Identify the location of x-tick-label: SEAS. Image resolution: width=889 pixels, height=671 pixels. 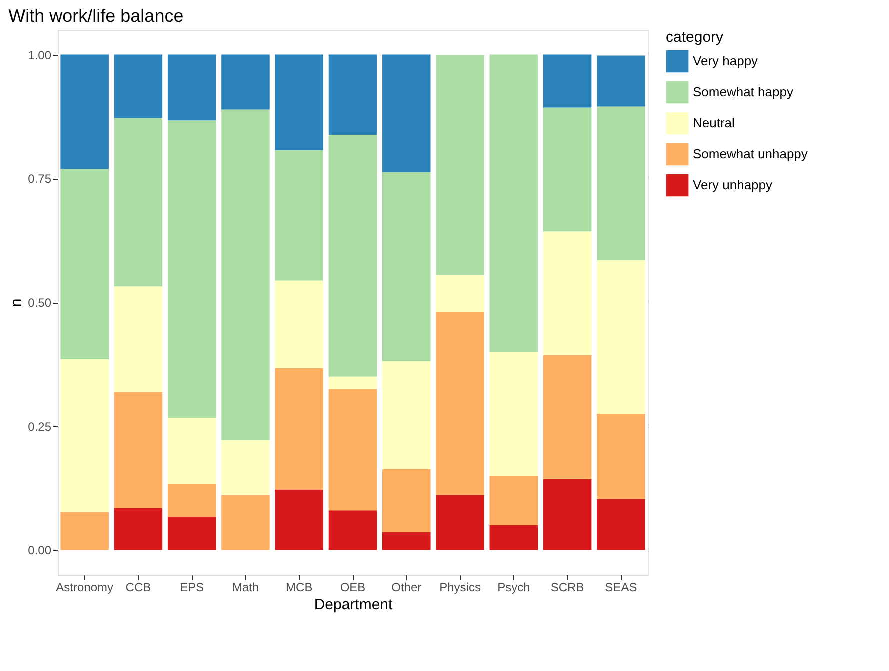
(621, 587).